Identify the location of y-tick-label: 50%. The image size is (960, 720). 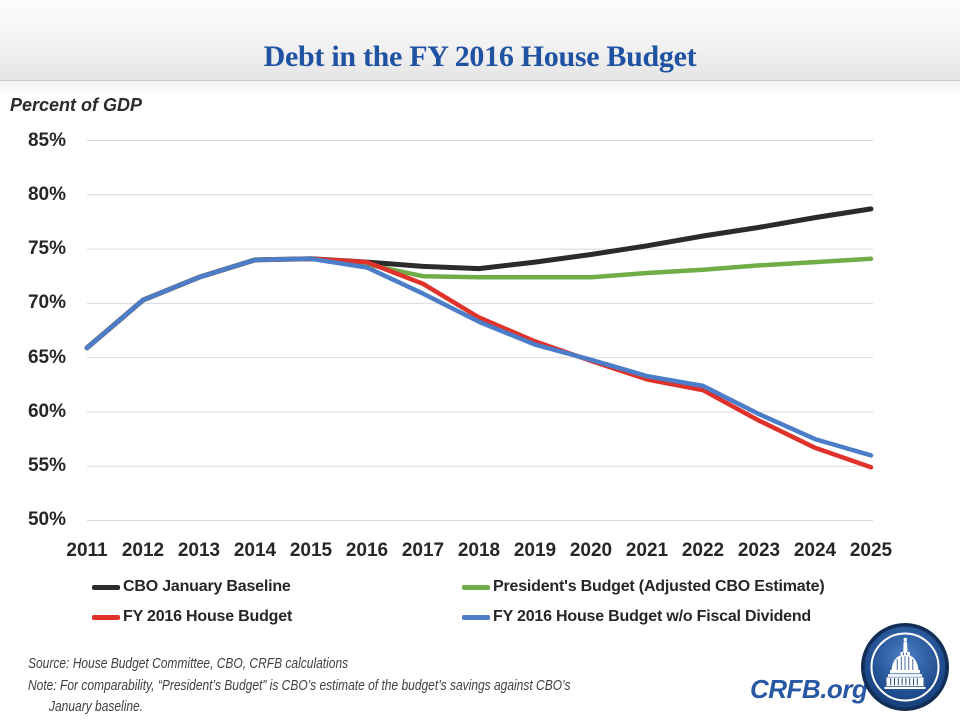
(46, 520).